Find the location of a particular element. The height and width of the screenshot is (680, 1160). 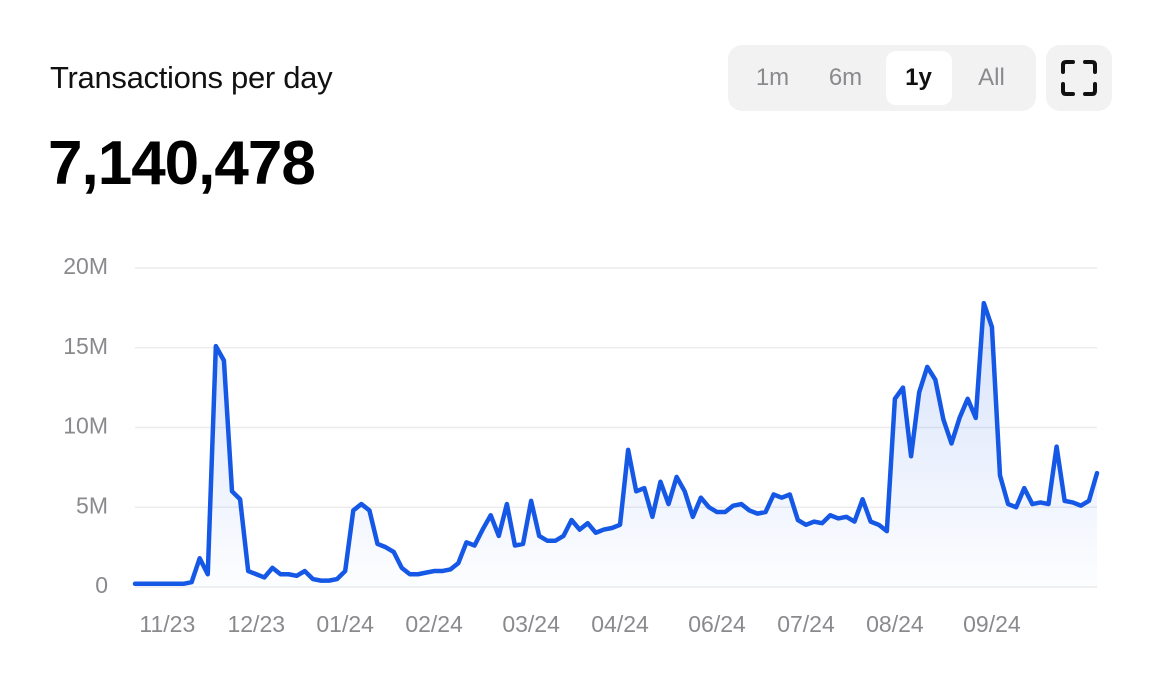

x-tick-label: 02/24 is located at coordinates (434, 624).